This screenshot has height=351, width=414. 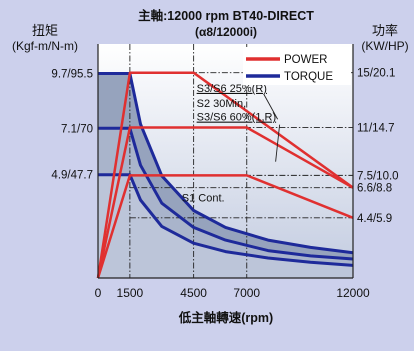 I want to click on x-tick-3: 7000, so click(x=246, y=293).